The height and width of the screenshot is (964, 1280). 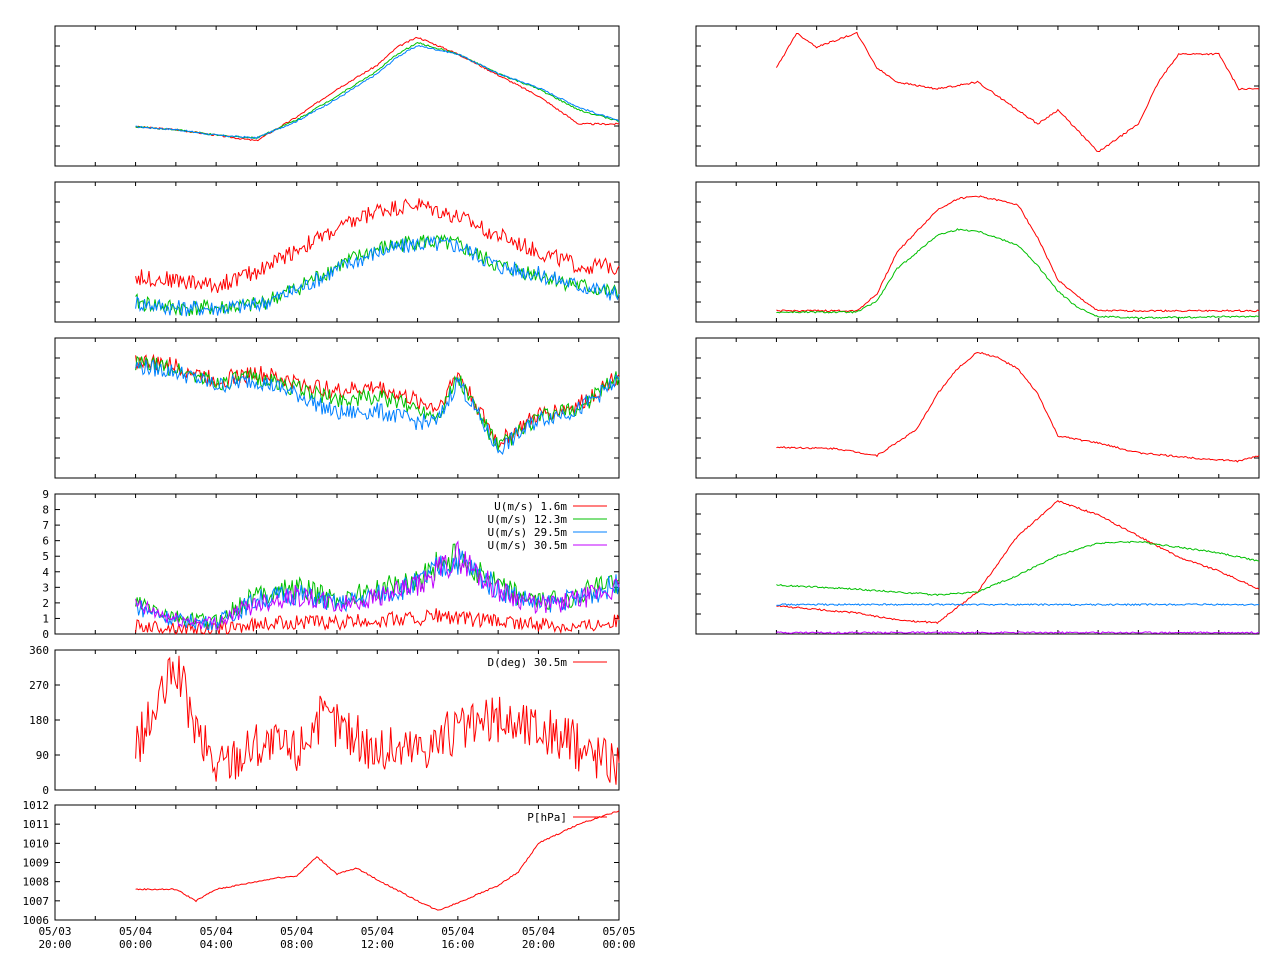 What do you see at coordinates (45, 618) in the screenshot?
I see `y-tick-label: 1` at bounding box center [45, 618].